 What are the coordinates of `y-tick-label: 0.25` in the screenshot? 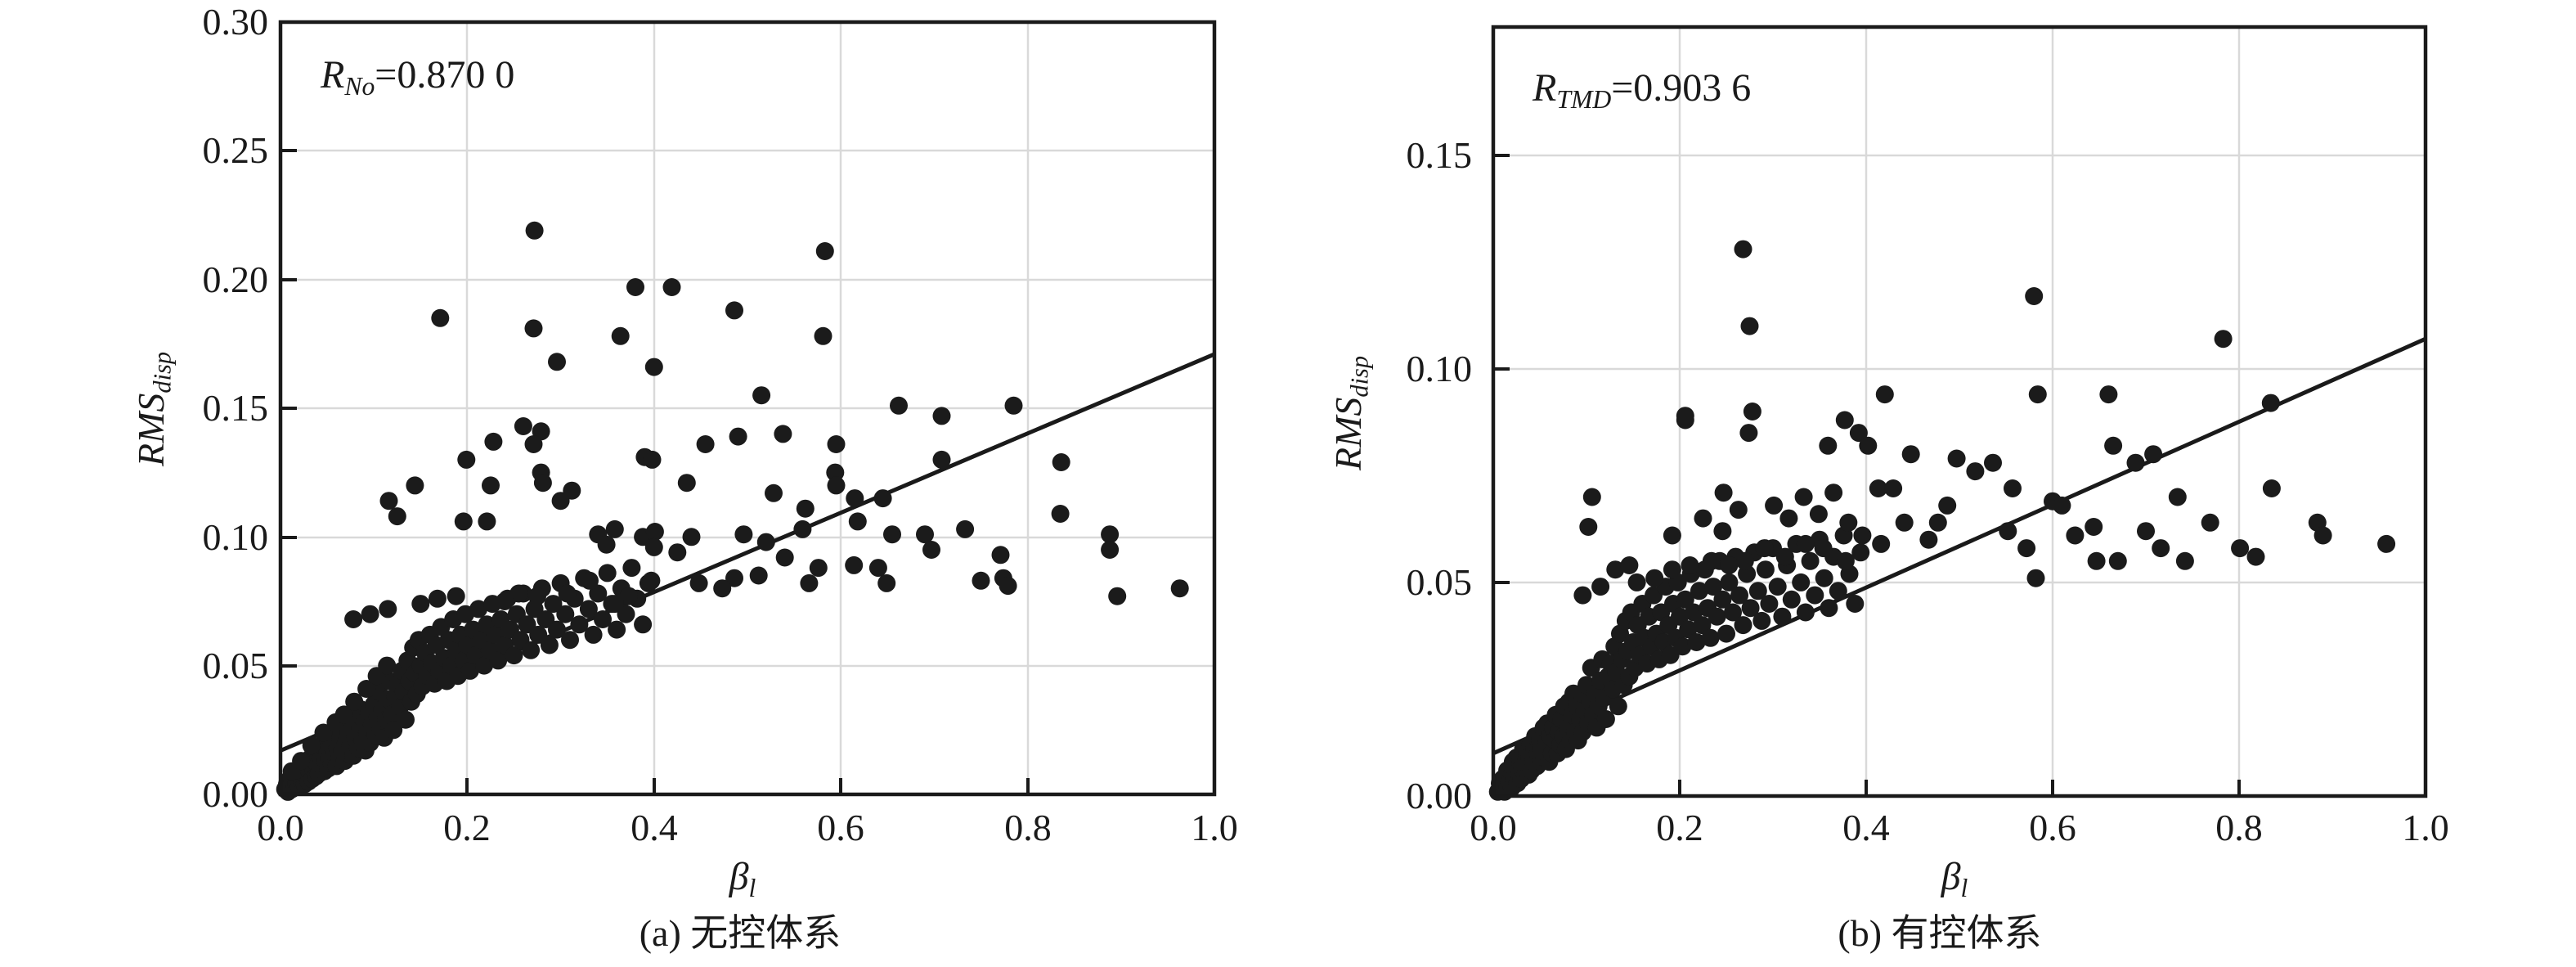 It's located at (236, 150).